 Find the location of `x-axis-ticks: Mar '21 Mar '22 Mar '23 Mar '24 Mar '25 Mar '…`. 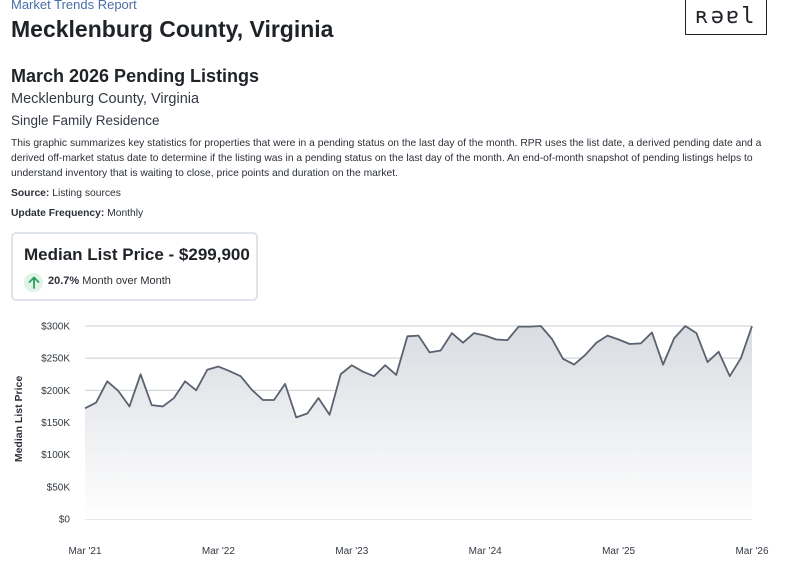

x-axis-ticks: Mar '21 Mar '22 Mar '23 Mar '24 Mar '25 Mar '… is located at coordinates (418, 551).